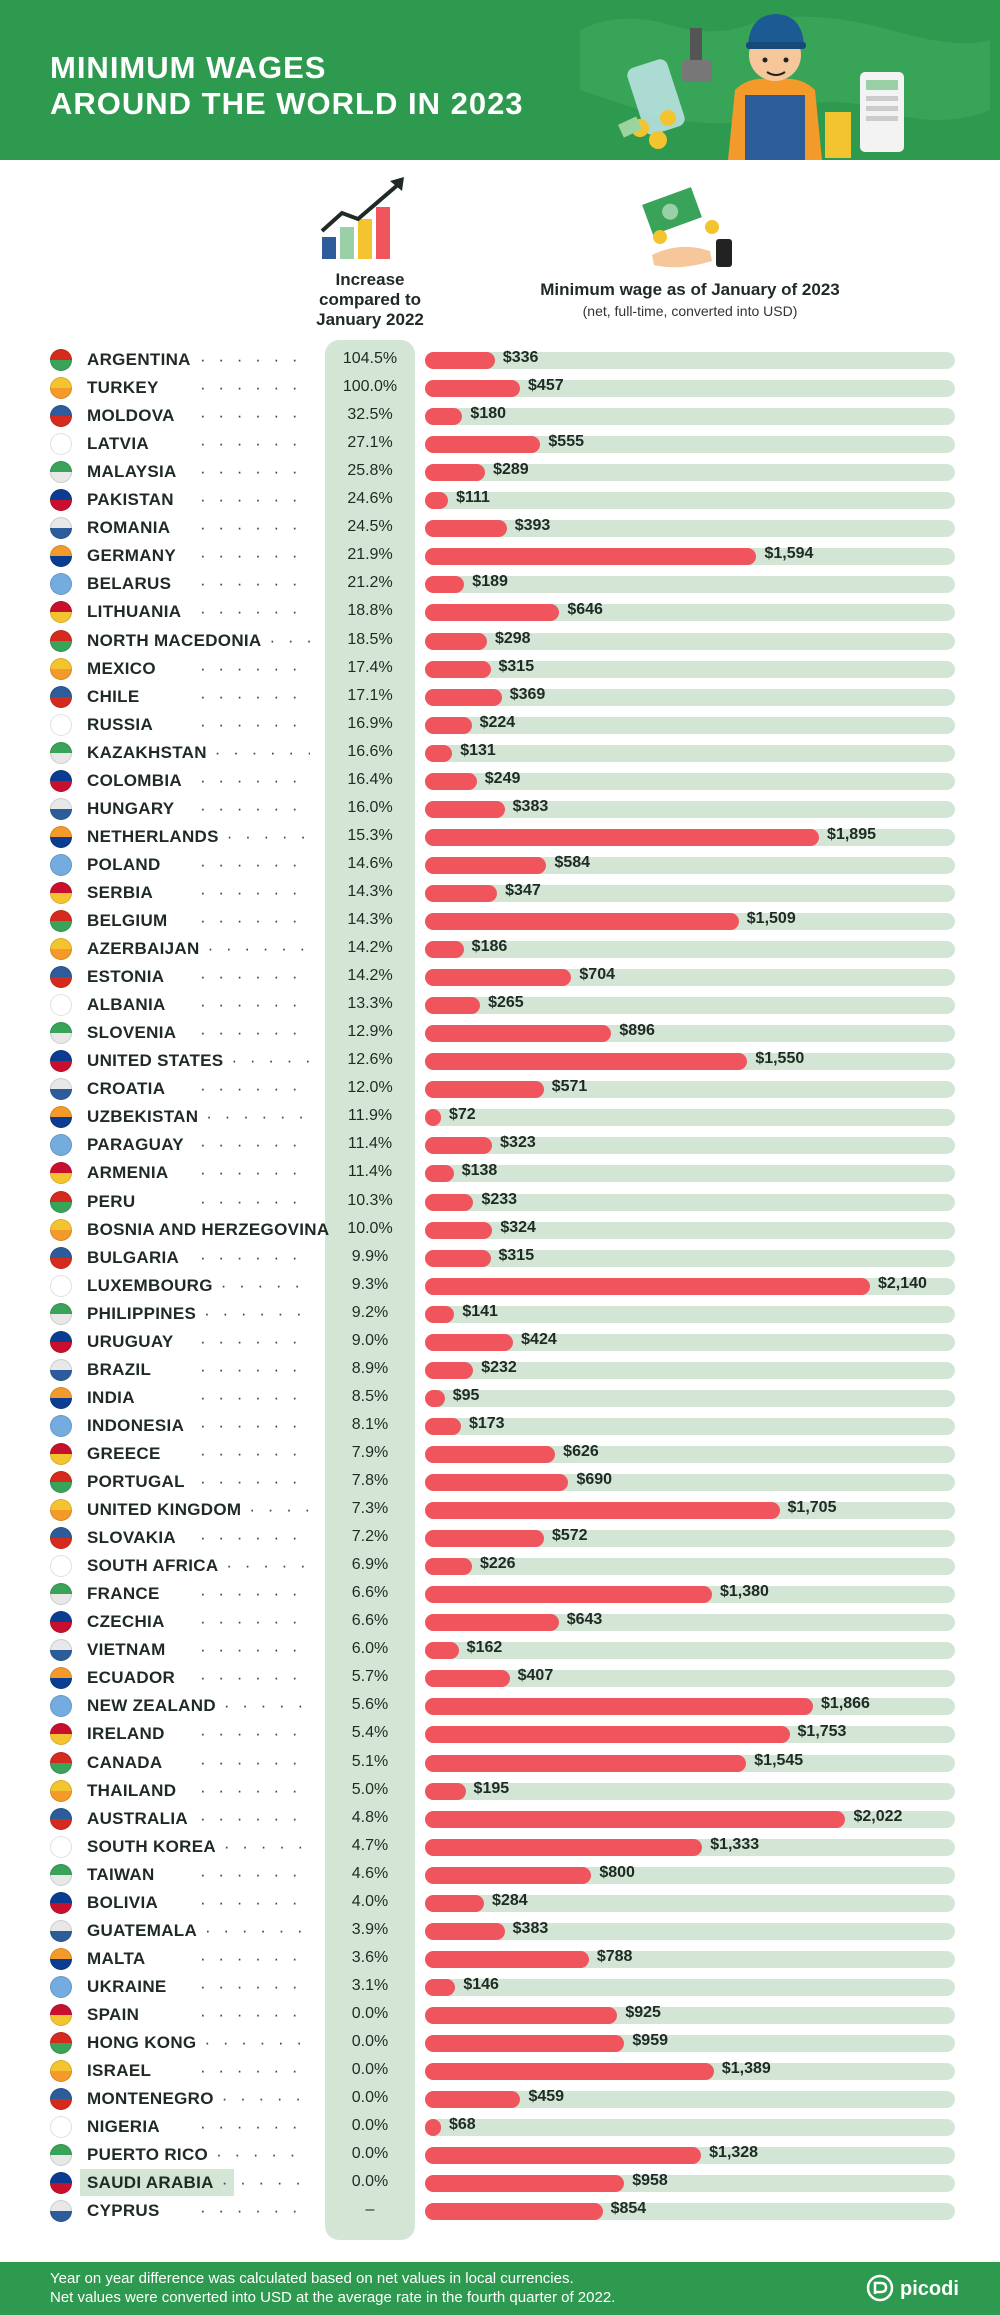 The image size is (1000, 2315). Describe the element at coordinates (370, 1509) in the screenshot. I see `increase-value: 7.3%` at that location.